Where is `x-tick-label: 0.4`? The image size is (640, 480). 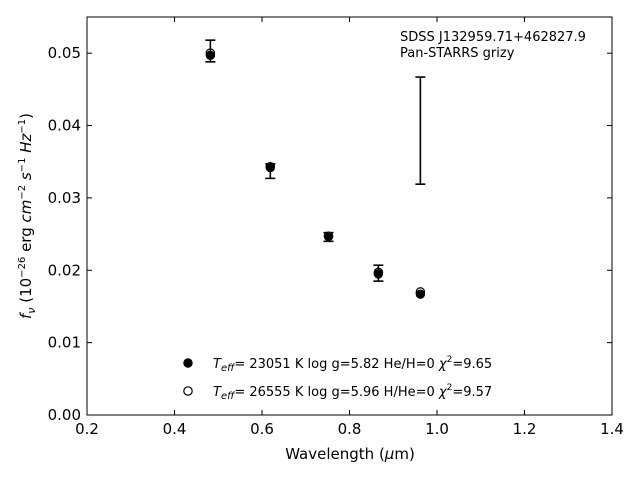
x-tick-label: 0.4 is located at coordinates (175, 429).